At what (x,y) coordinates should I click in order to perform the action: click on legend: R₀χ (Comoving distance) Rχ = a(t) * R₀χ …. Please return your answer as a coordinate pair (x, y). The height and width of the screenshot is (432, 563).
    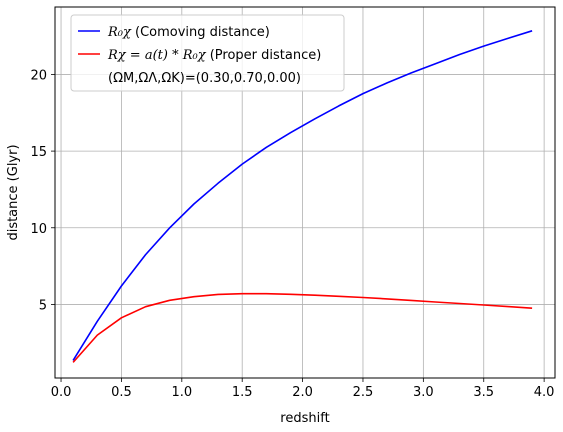
    Looking at the image, I should click on (207, 53).